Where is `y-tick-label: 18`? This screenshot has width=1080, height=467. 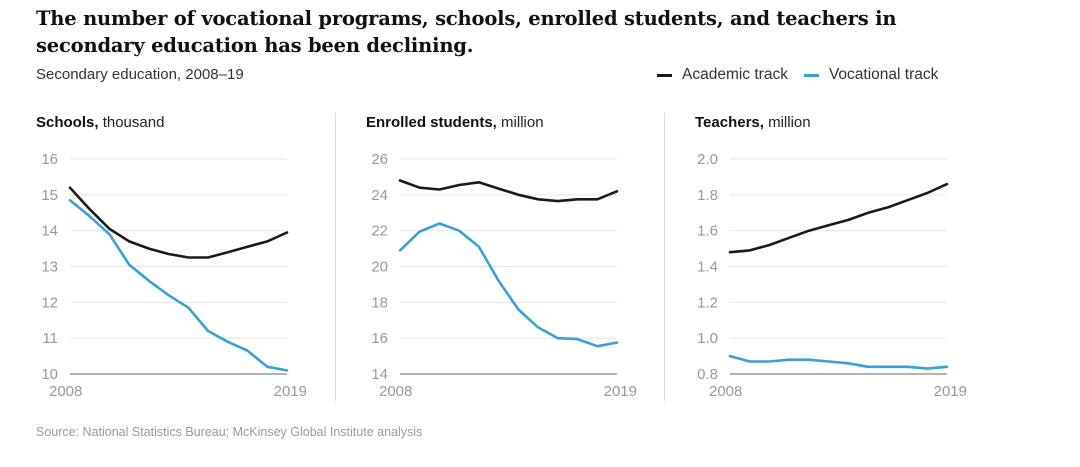
y-tick-label: 18 is located at coordinates (379, 302).